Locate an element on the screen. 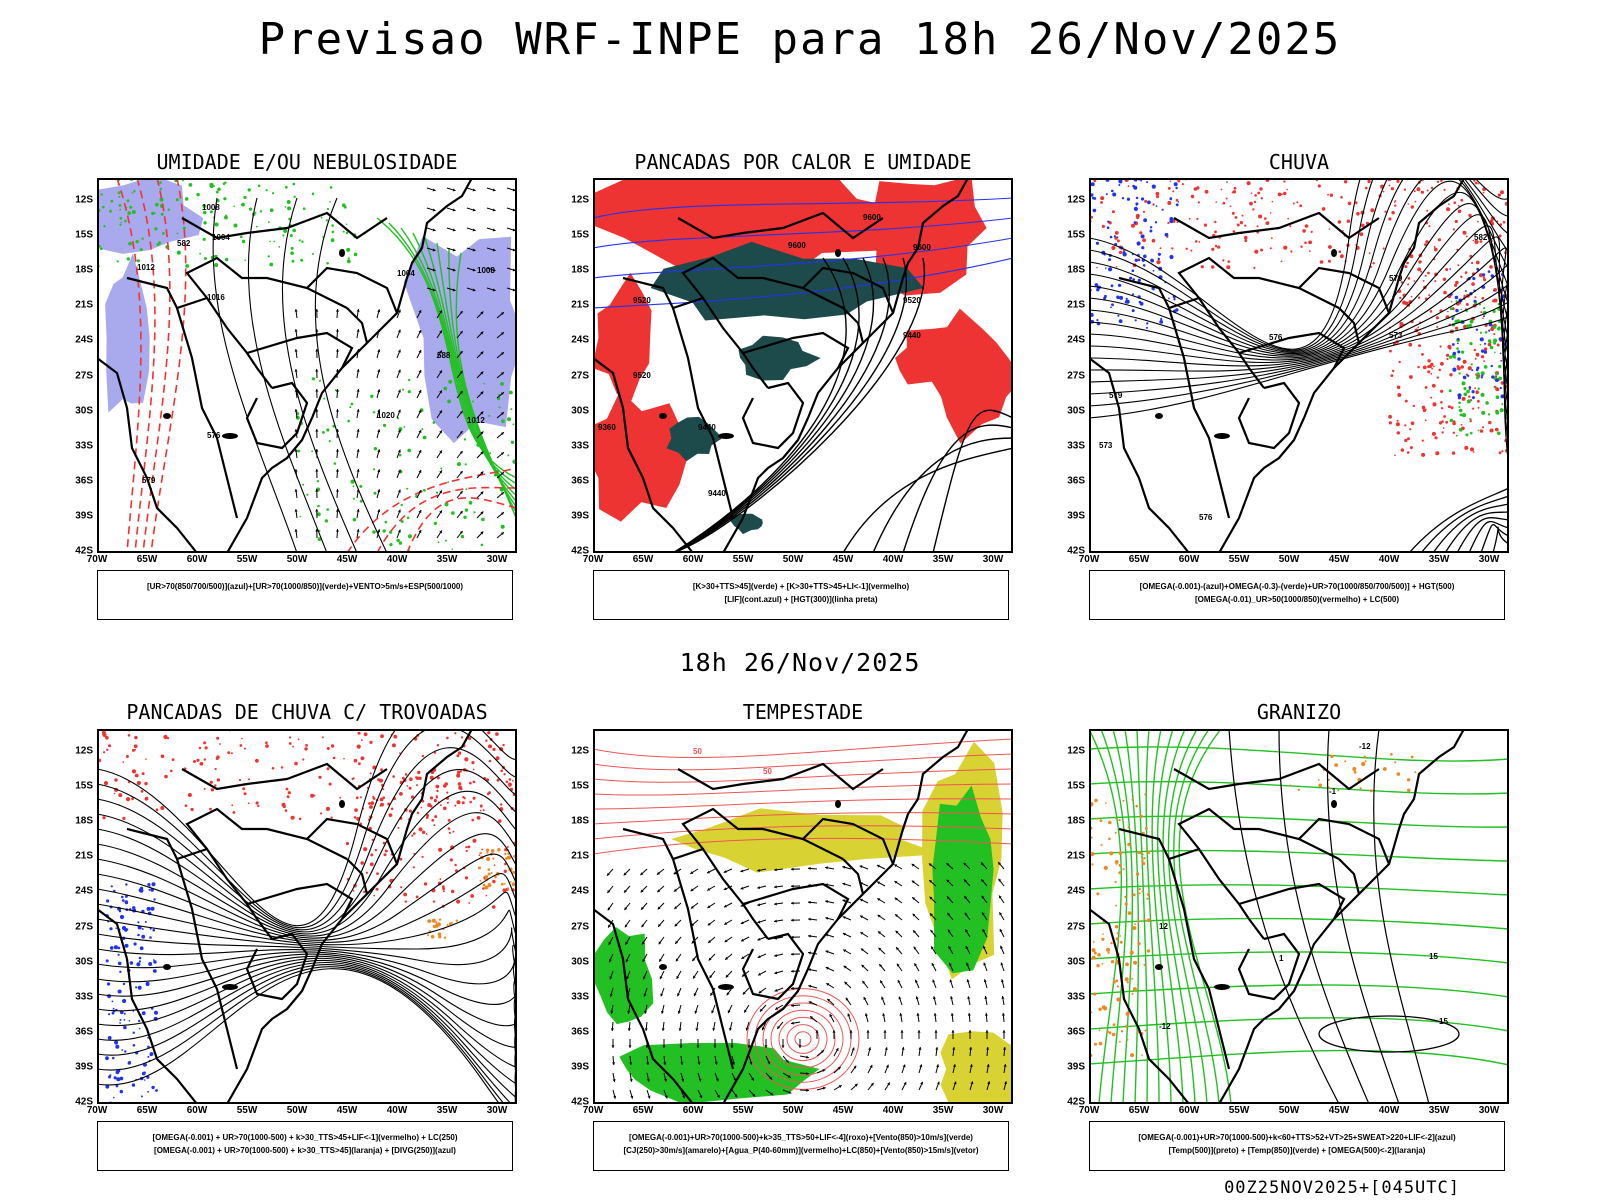  thickness-line is located at coordinates (446, 519).